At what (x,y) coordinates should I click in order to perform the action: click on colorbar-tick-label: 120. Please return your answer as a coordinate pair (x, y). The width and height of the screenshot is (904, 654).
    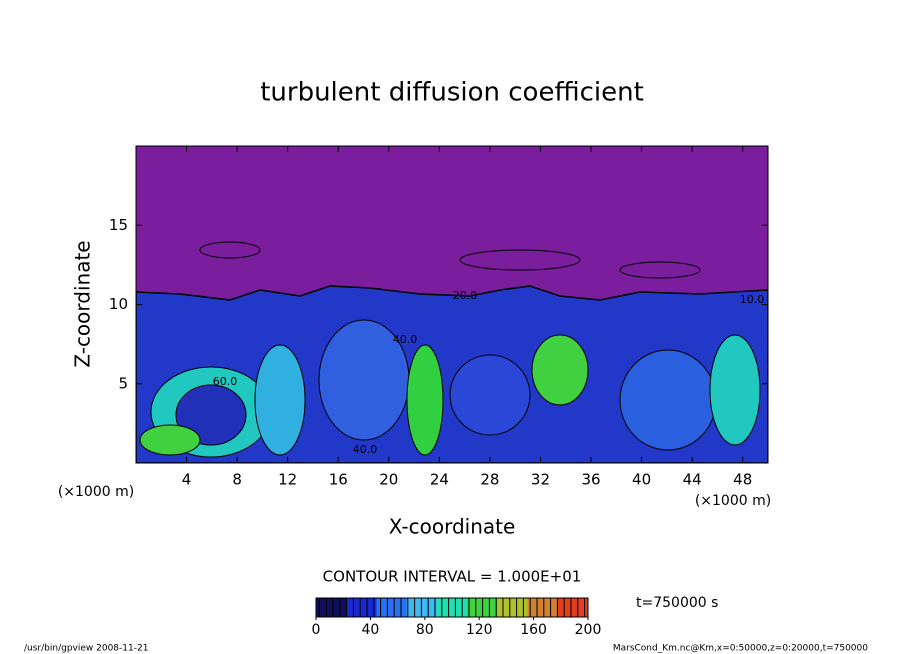
    Looking at the image, I should click on (479, 630).